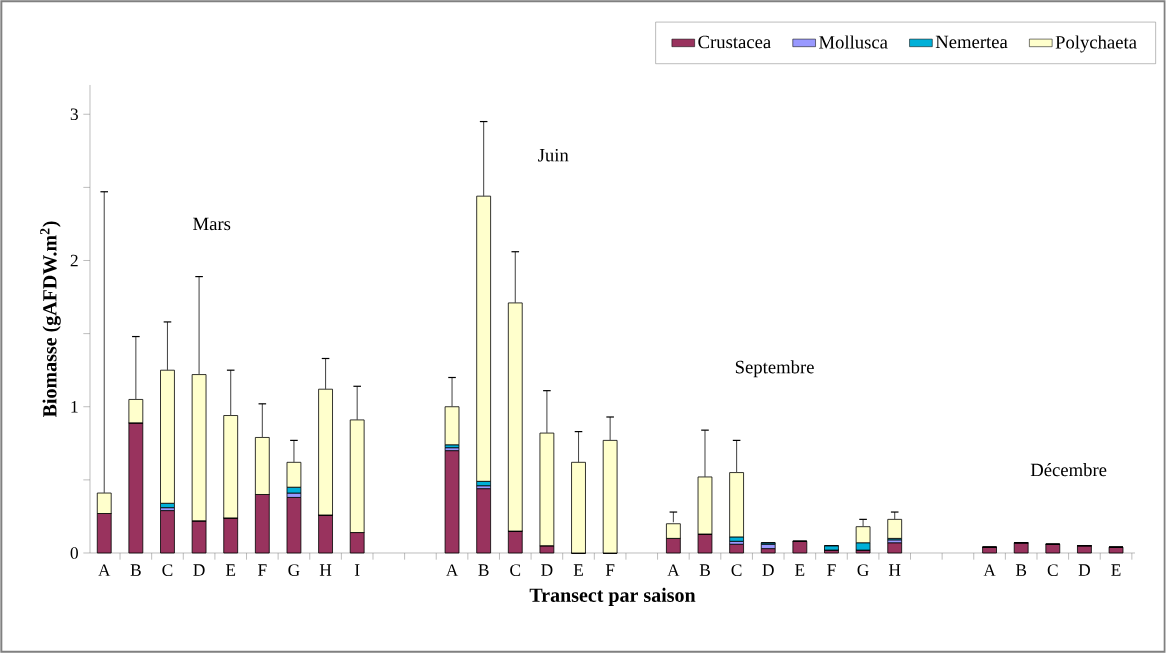 Image resolution: width=1166 pixels, height=653 pixels. What do you see at coordinates (74, 114) in the screenshot?
I see `y-tick-label: 3` at bounding box center [74, 114].